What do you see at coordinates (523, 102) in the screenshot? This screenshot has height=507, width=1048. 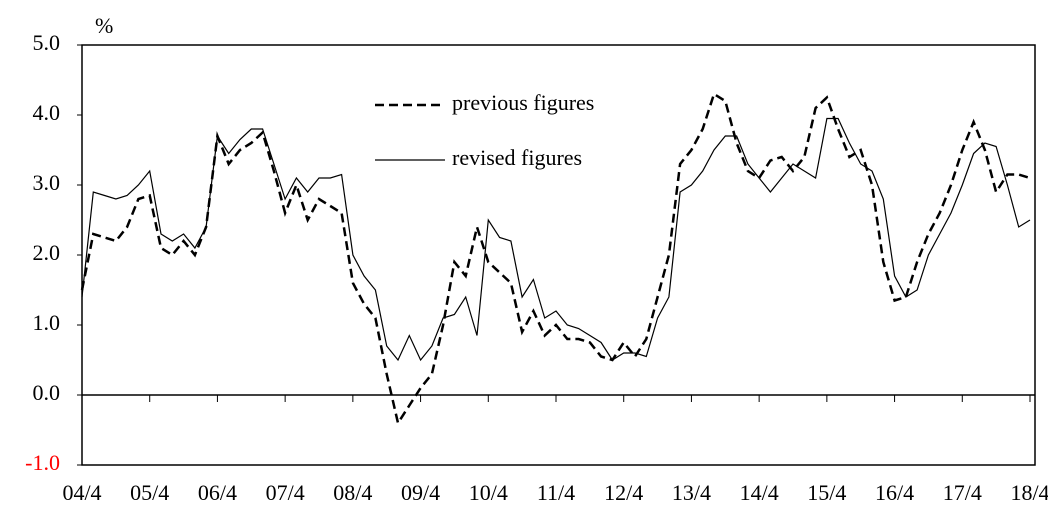 I see `legend-label: previous figures` at bounding box center [523, 102].